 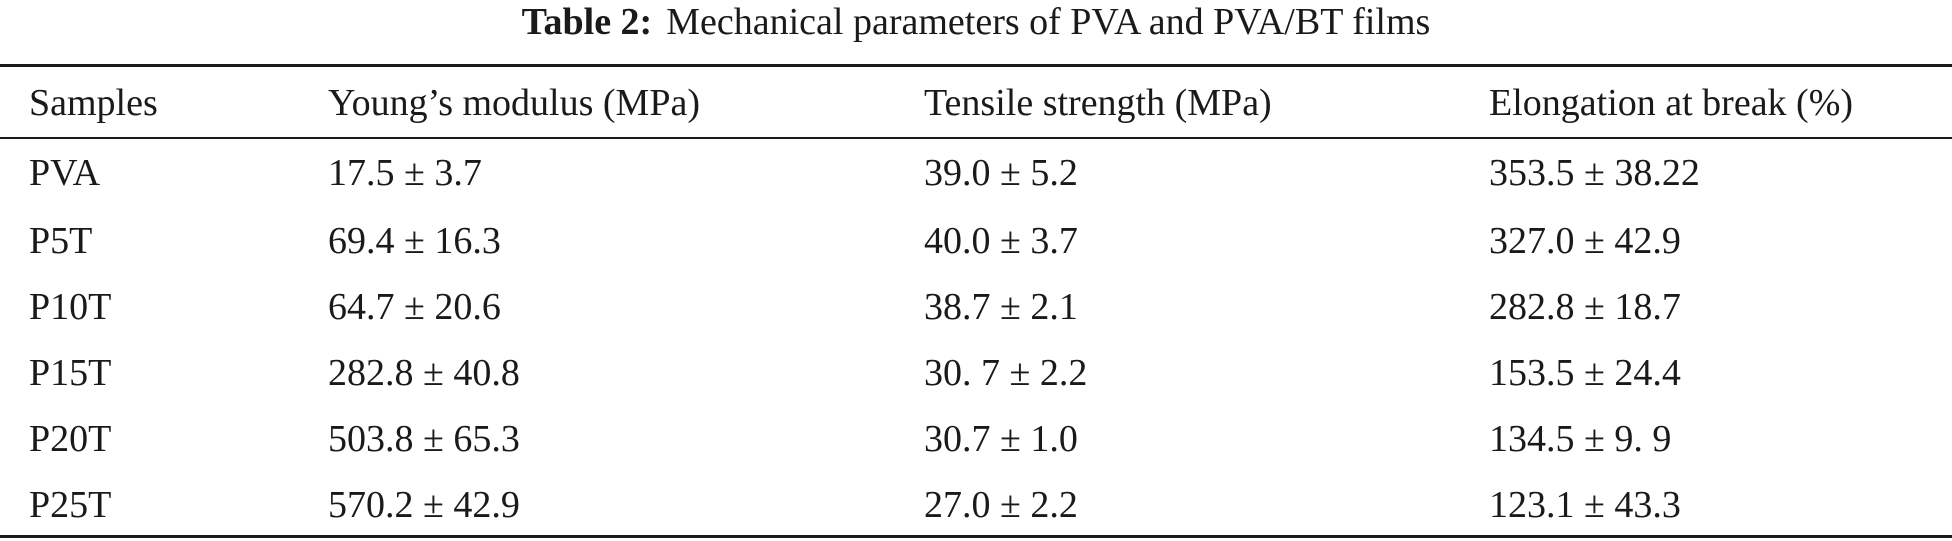 What do you see at coordinates (424, 439) in the screenshot?
I see `youngs-modulus-cell: 503.8 ± 65.3` at bounding box center [424, 439].